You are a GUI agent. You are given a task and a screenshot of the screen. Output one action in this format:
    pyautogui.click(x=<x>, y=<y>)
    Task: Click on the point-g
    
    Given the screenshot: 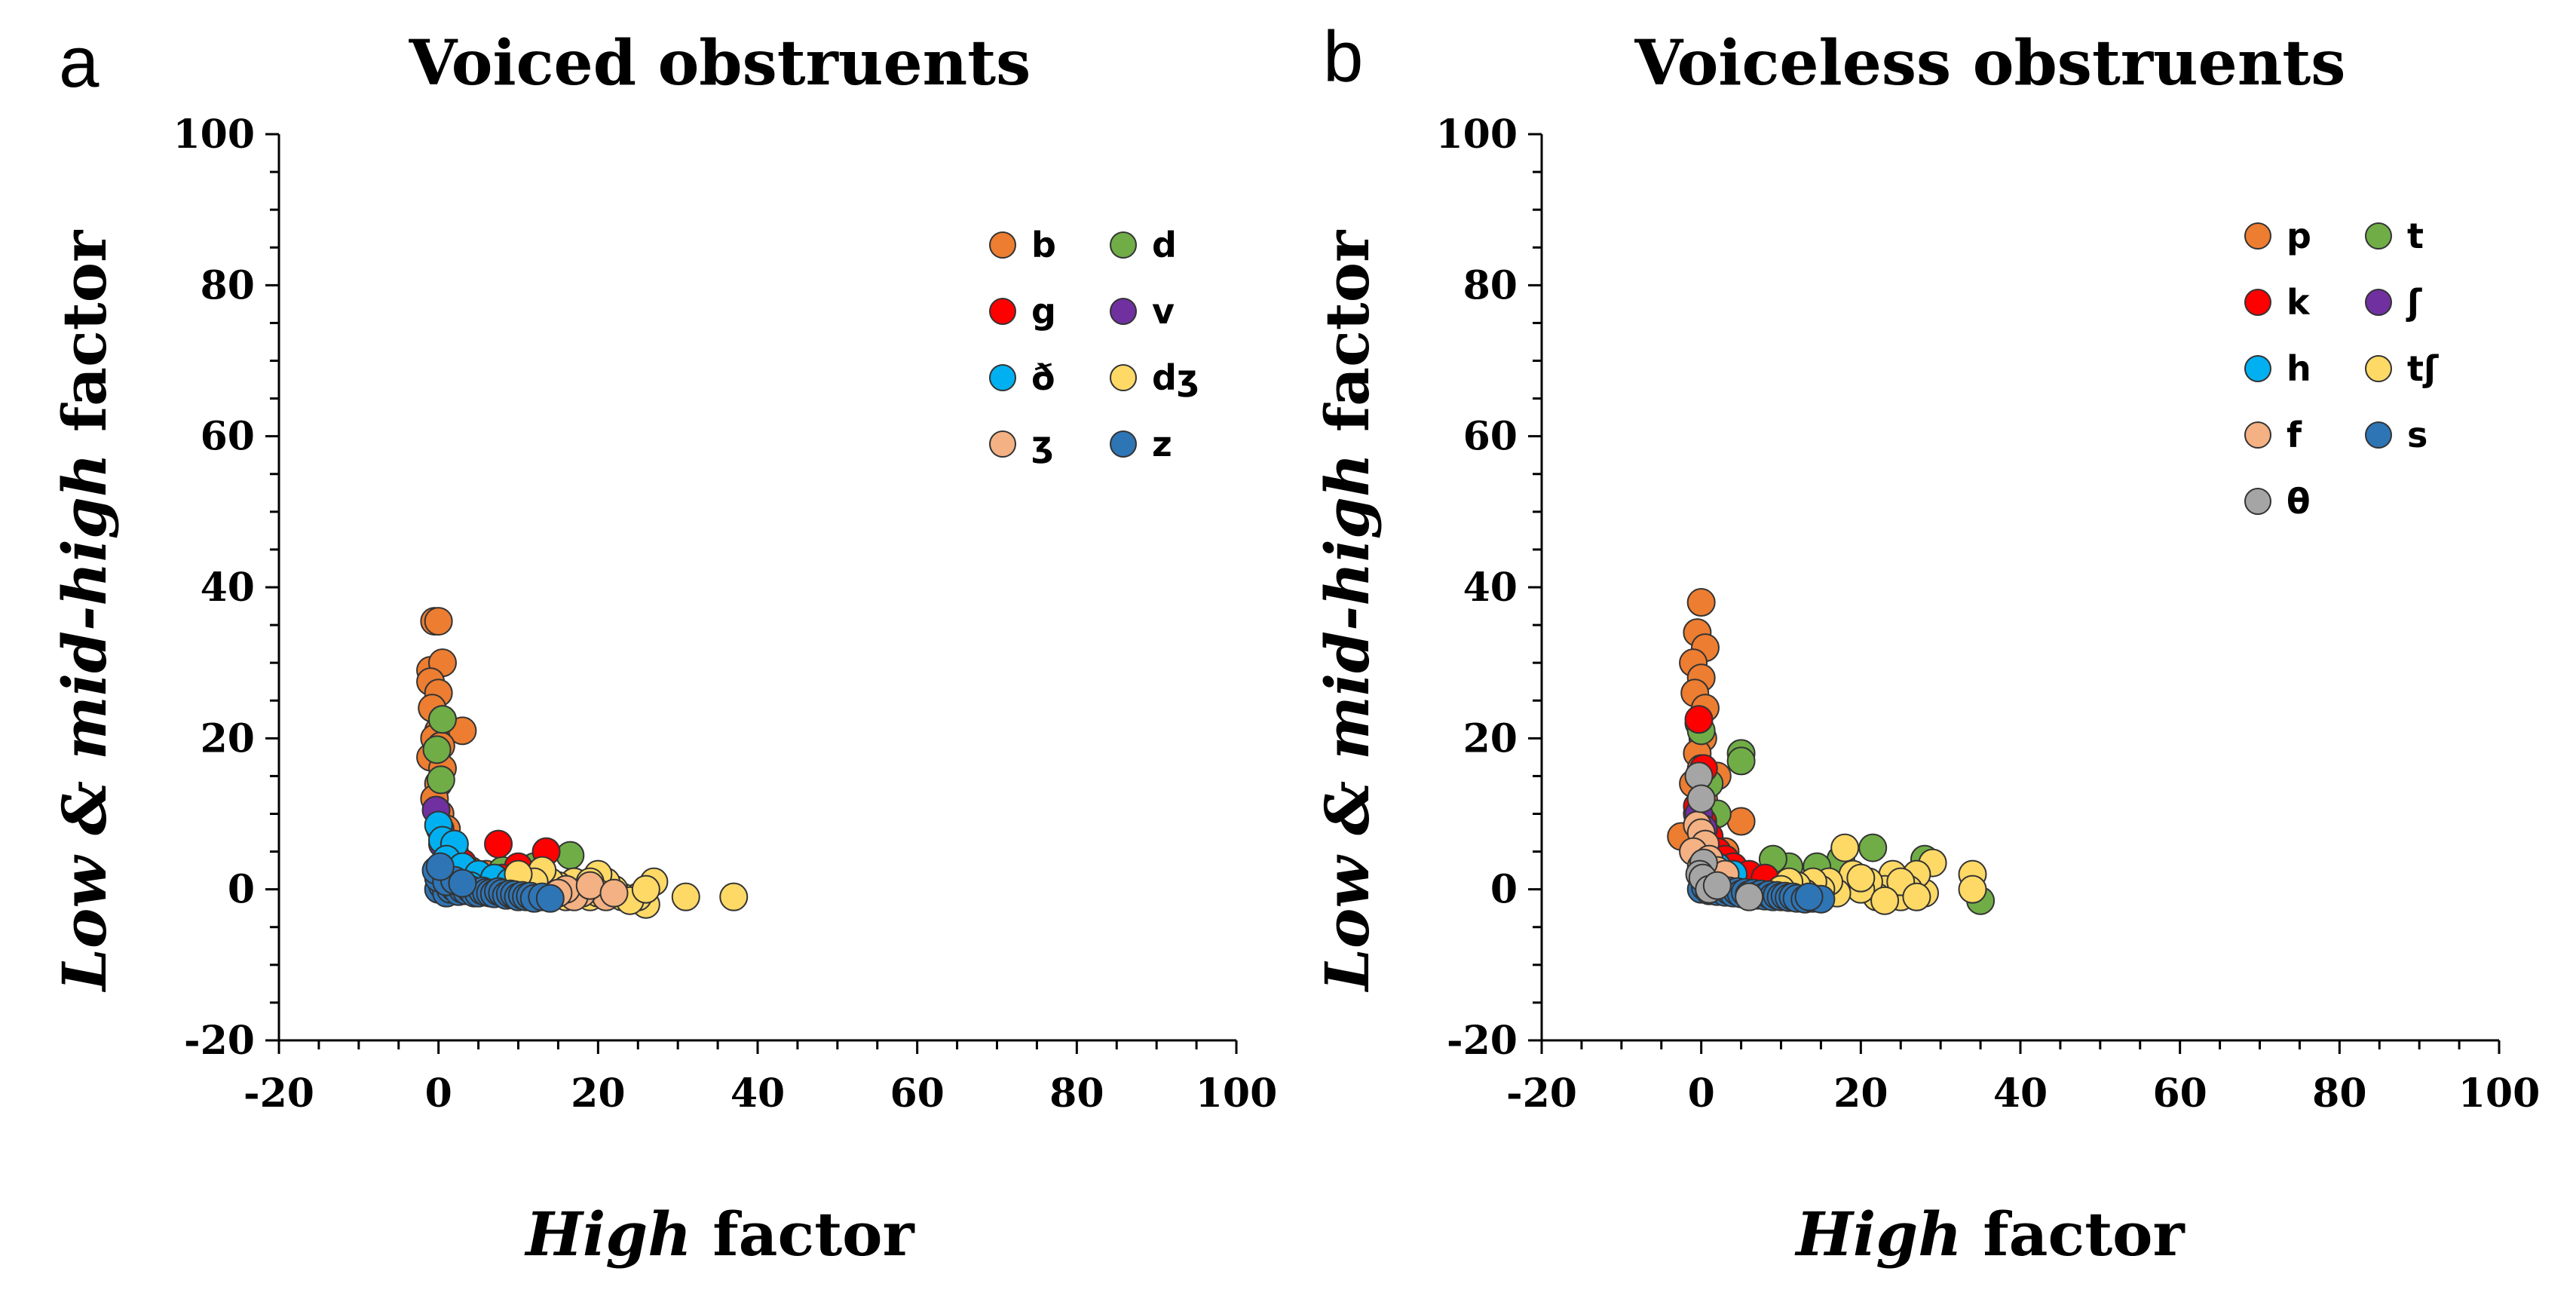 What is the action you would take?
    pyautogui.click(x=498, y=844)
    